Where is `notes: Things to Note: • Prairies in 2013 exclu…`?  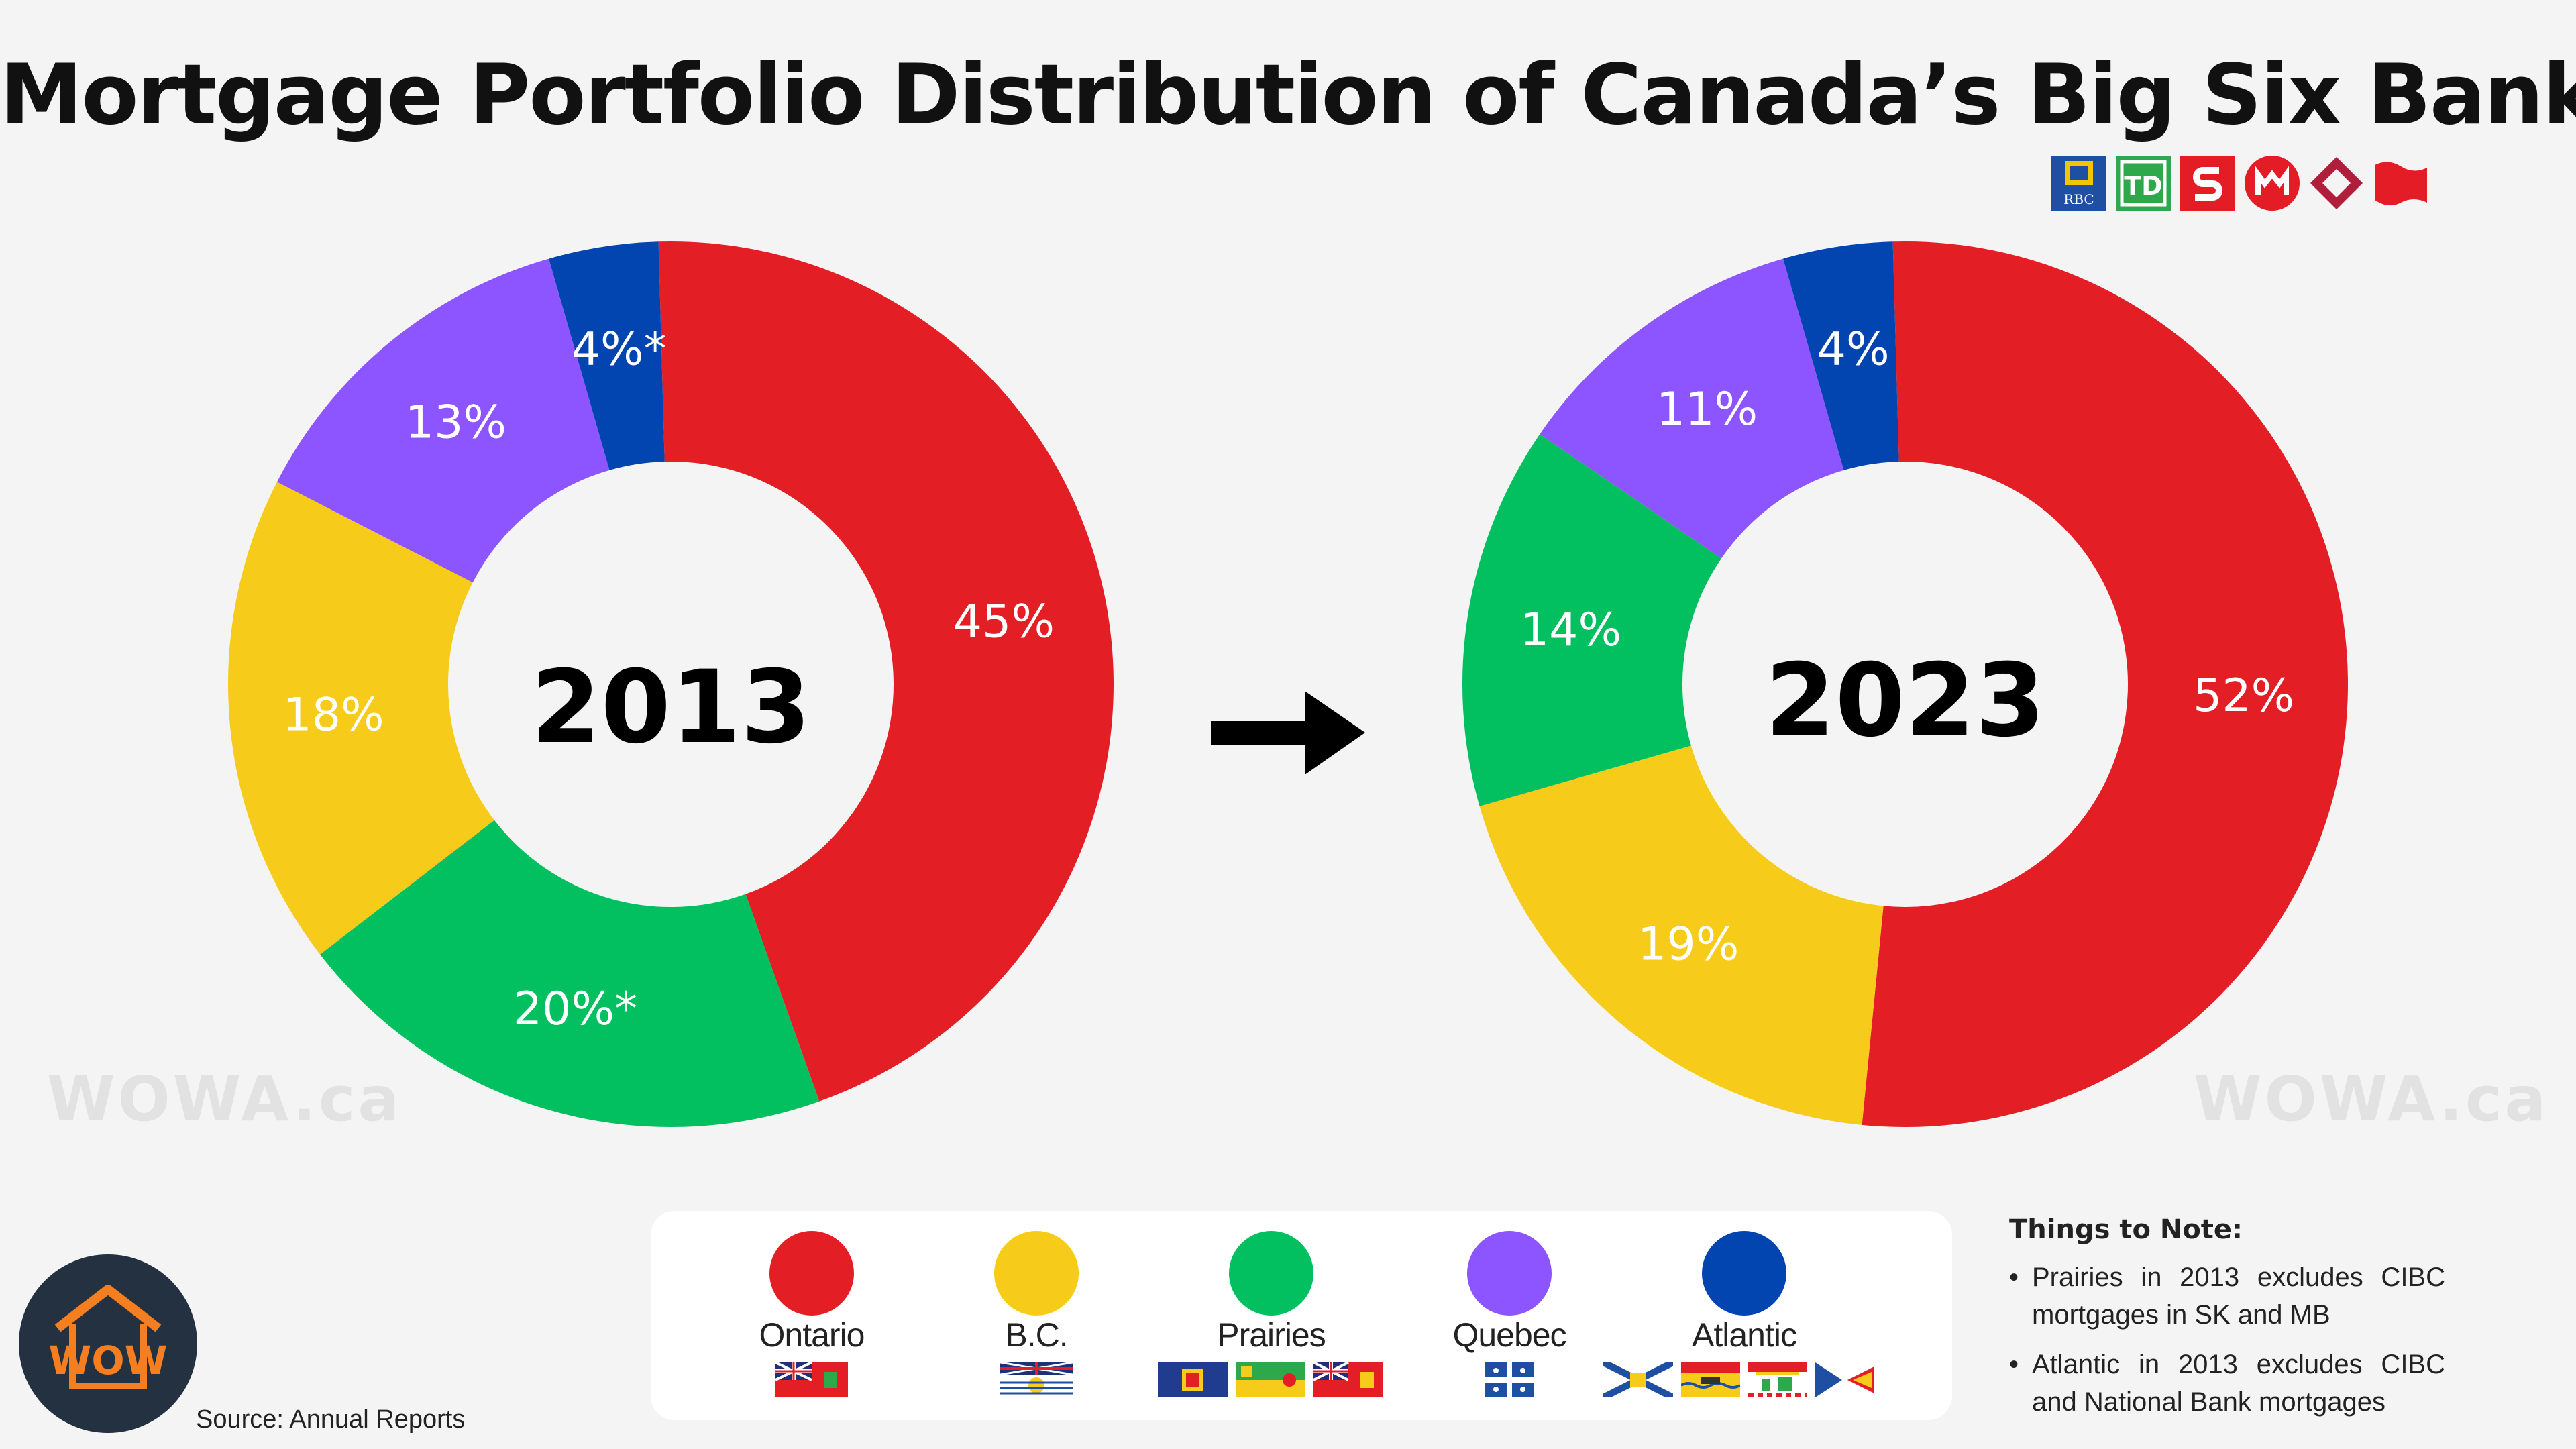 notes: Things to Note: • Prairies in 2013 exclu… is located at coordinates (2227, 1323).